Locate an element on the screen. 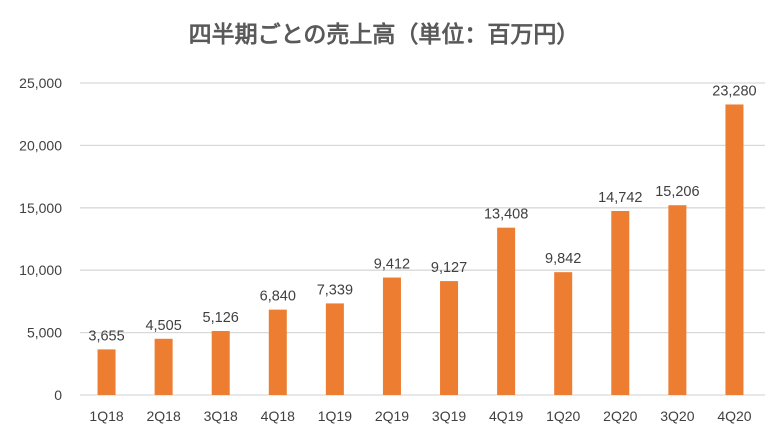 Image resolution: width=768 pixels, height=439 pixels. data-label: 3,655 is located at coordinates (106, 336).